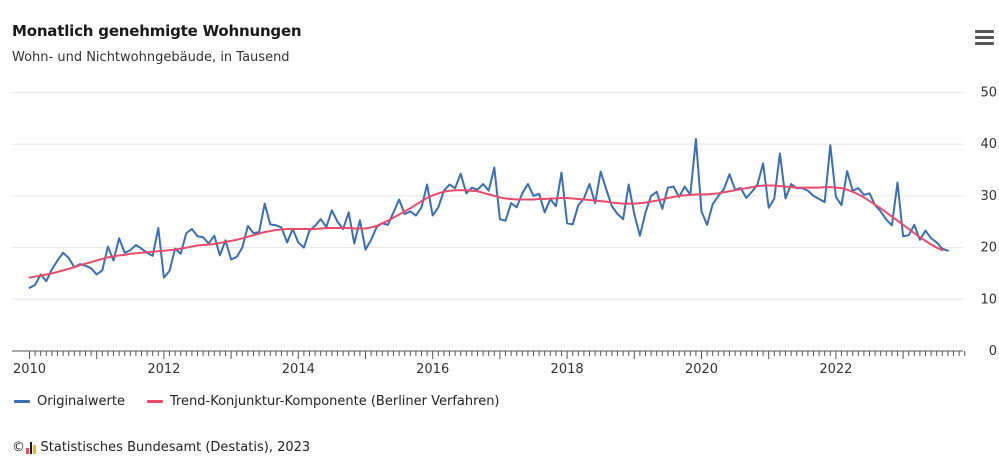  I want to click on chart-title: Monatlich genehmigte Wohnungen, so click(157, 31).